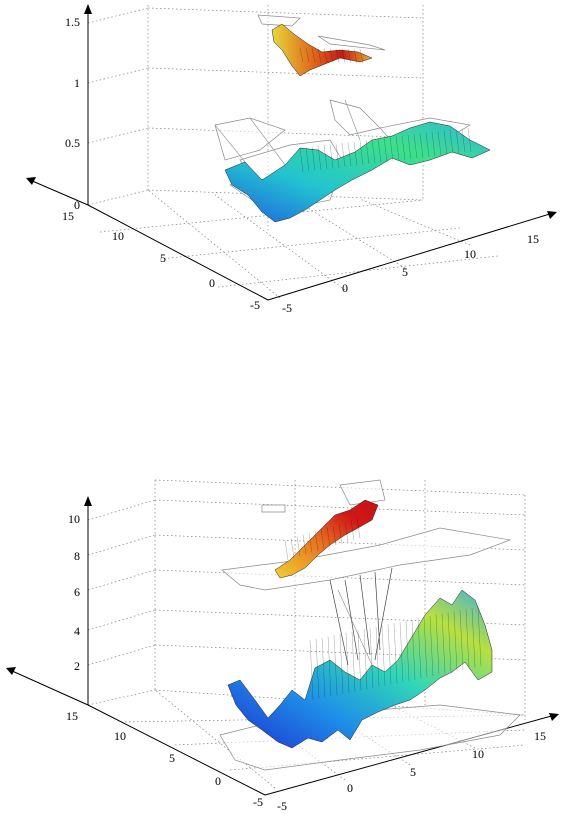  What do you see at coordinates (72, 716) in the screenshot?
I see `bottom-y-tick-15: 15` at bounding box center [72, 716].